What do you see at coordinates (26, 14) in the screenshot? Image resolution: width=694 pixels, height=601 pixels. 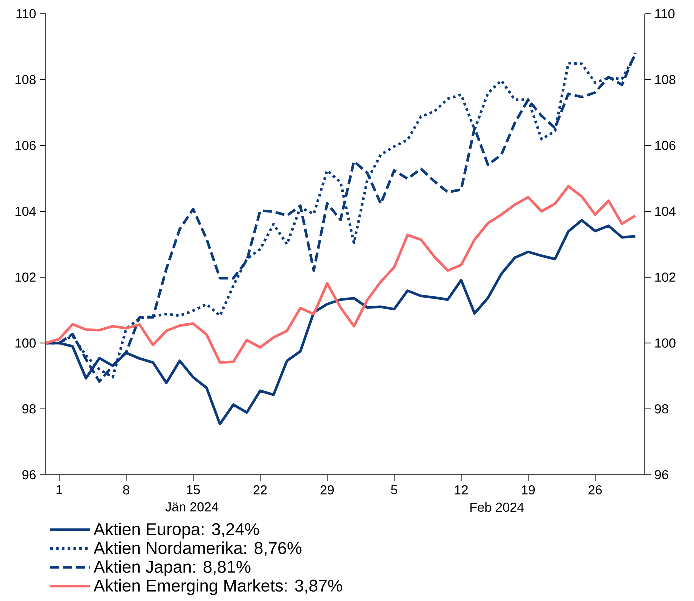 I see `y2-tick-label: 110` at bounding box center [26, 14].